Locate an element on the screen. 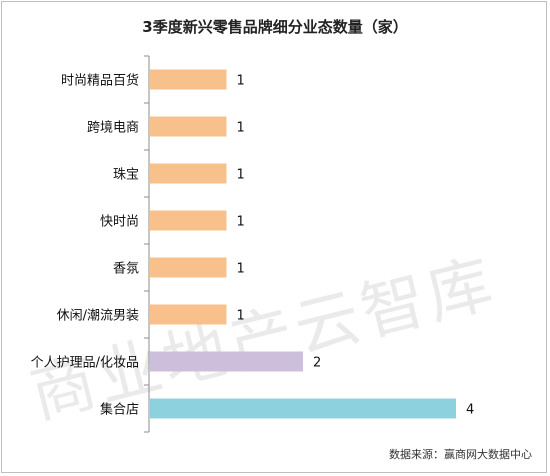 The image size is (550, 476). category-label: 个人护理品/化妆品 is located at coordinates (85, 363).